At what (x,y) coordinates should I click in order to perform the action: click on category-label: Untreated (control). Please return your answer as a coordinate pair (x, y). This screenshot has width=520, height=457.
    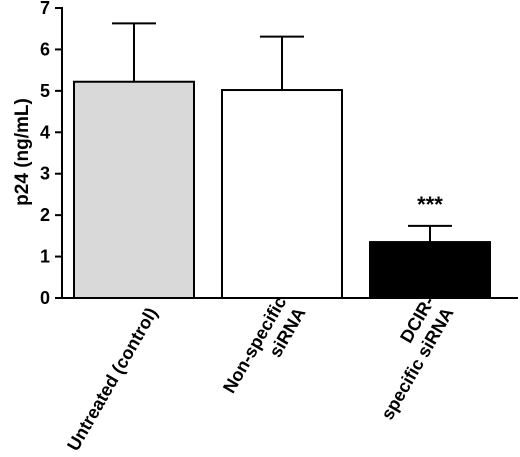
    Looking at the image, I should click on (112, 379).